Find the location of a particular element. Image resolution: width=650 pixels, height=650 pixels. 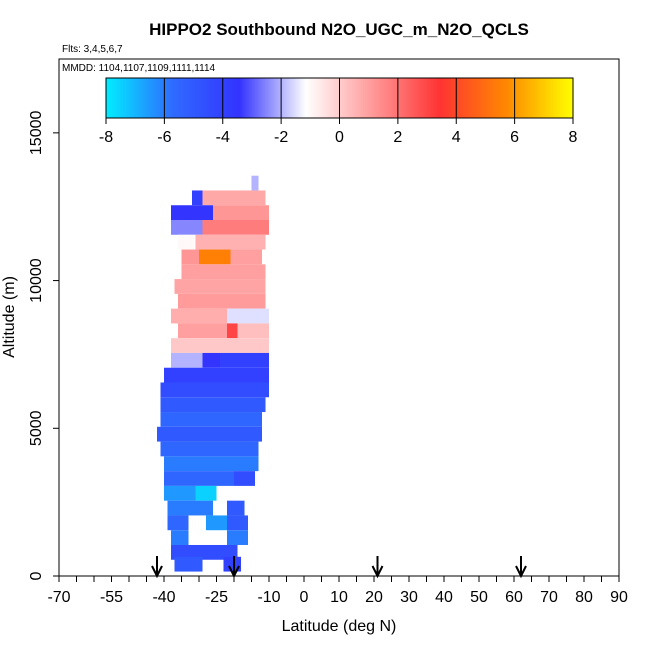

x-tick-label: 20 is located at coordinates (374, 597).